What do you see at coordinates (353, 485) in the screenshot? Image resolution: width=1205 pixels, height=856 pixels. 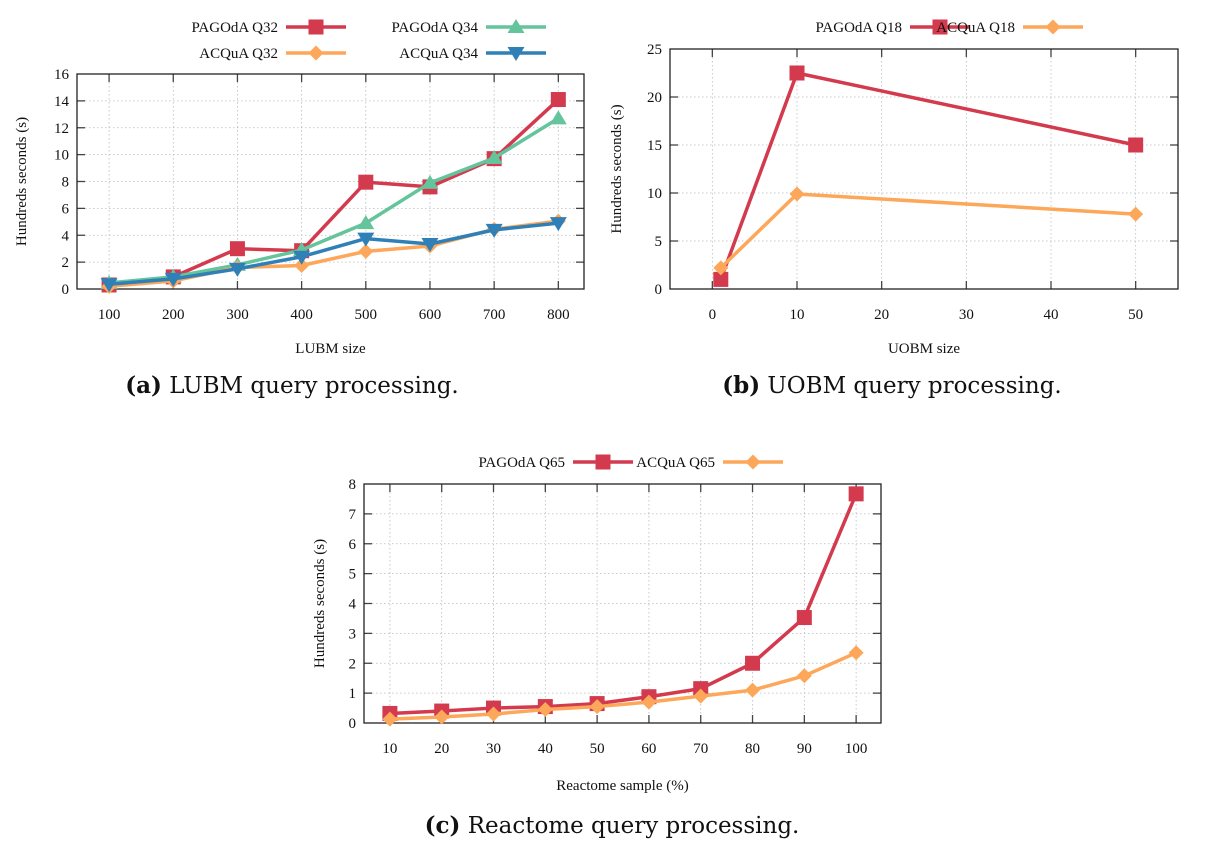 I see `y-tick-label: 8` at bounding box center [353, 485].